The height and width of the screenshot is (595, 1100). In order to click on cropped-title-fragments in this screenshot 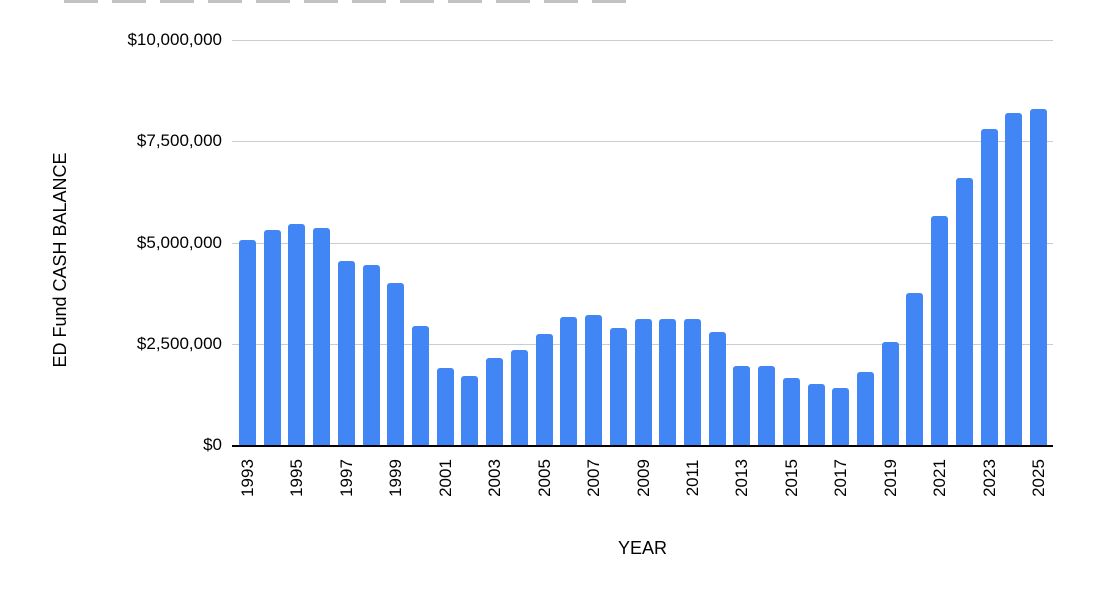, I will do `click(352, 1)`.